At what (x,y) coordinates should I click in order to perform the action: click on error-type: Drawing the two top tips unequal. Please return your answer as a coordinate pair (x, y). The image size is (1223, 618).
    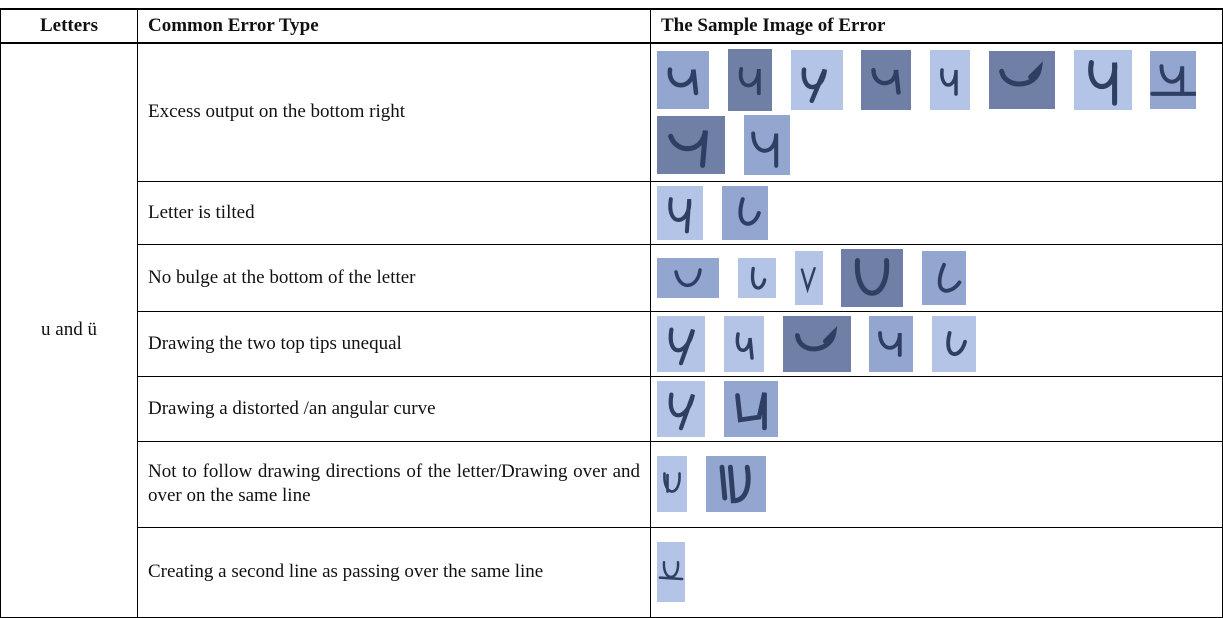
    Looking at the image, I should click on (394, 344).